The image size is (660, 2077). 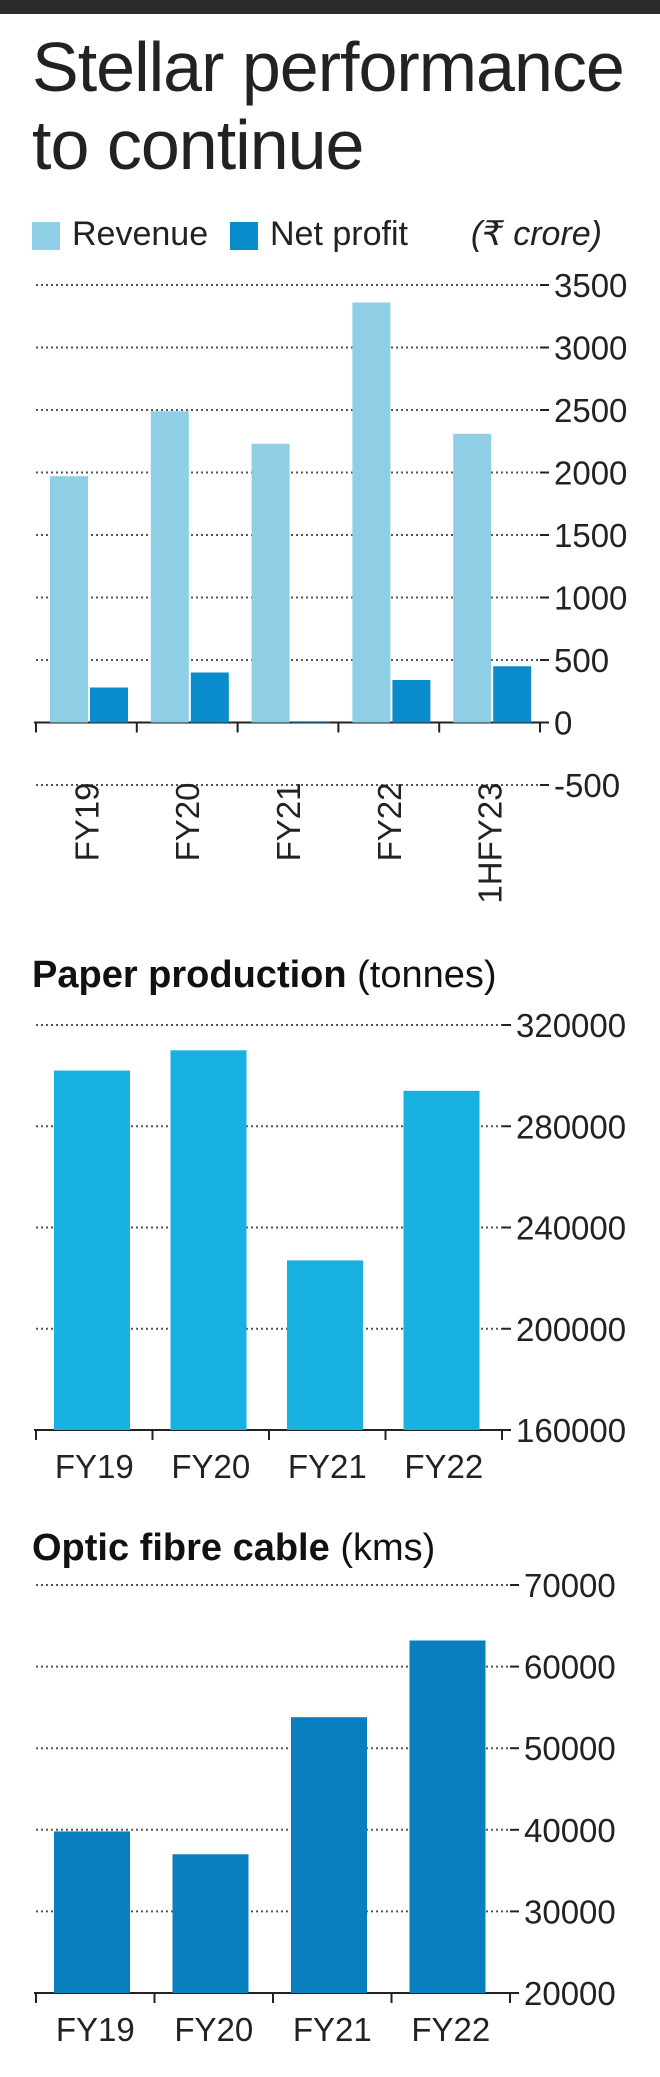 What do you see at coordinates (587, 785) in the screenshot?
I see `c1-tick-label: -500` at bounding box center [587, 785].